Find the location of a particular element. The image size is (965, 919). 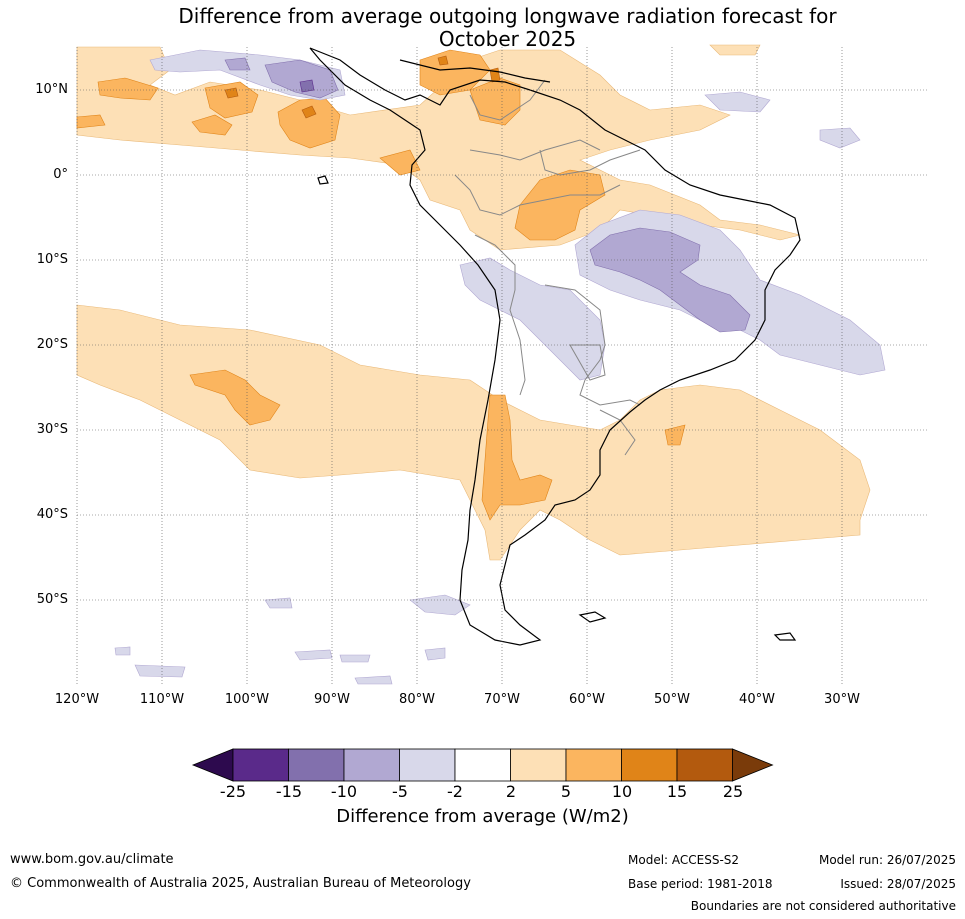

orange-patch-argentina is located at coordinates (517, 457).